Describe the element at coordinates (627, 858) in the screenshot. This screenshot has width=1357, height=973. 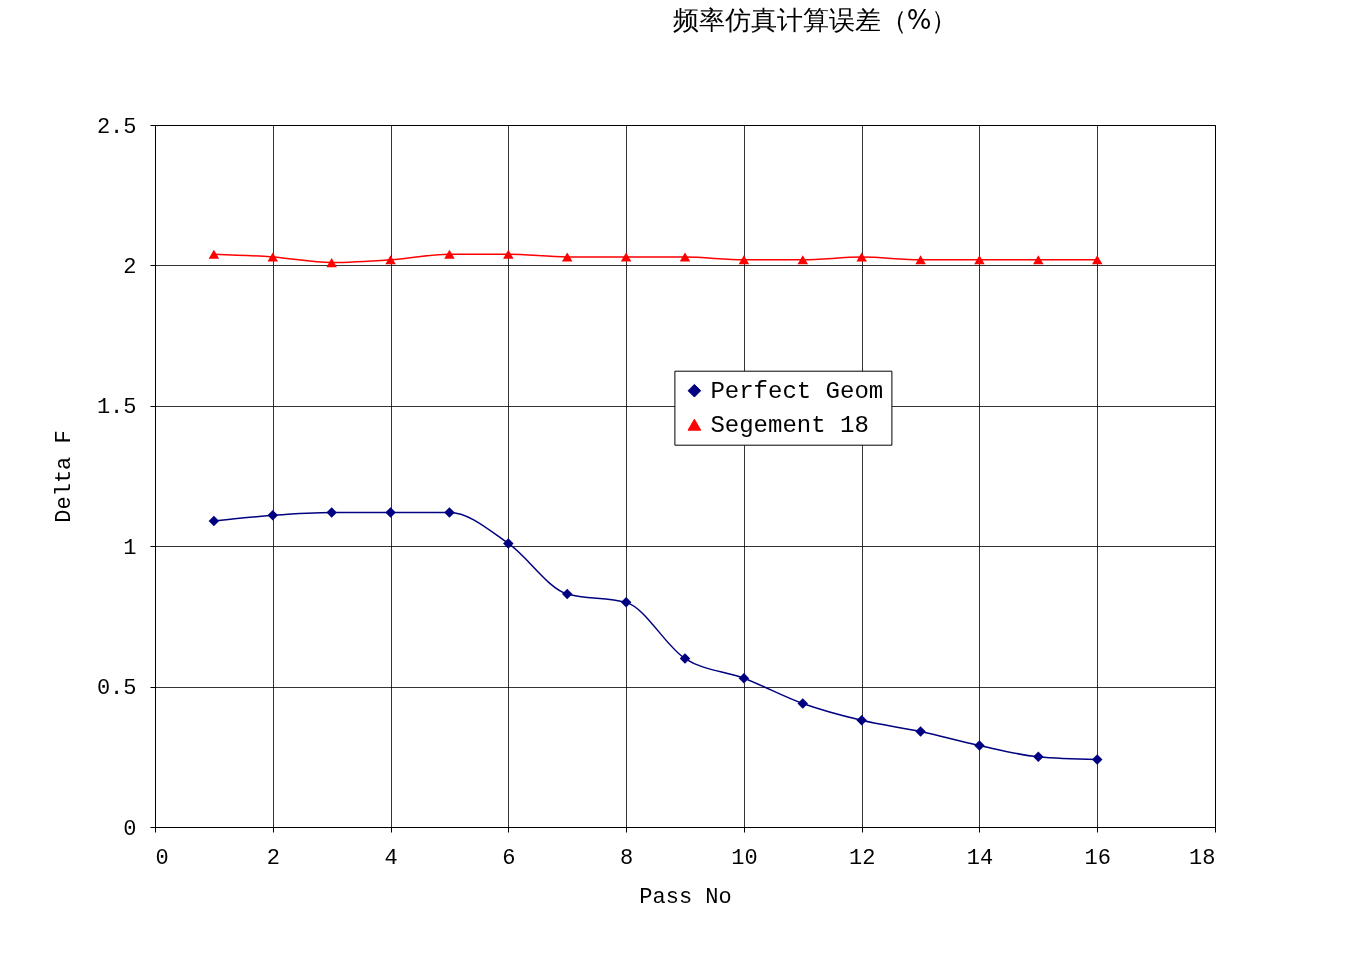
I see `x-tick-label: 8` at that location.